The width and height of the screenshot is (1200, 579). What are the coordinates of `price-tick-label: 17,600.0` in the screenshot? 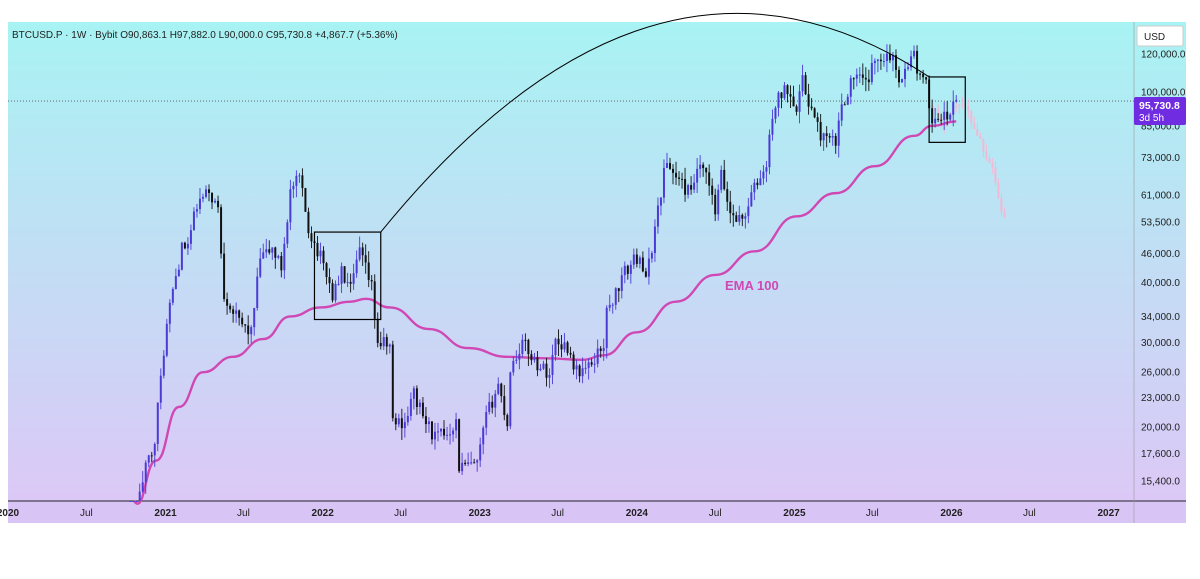 It's located at (1160, 454).